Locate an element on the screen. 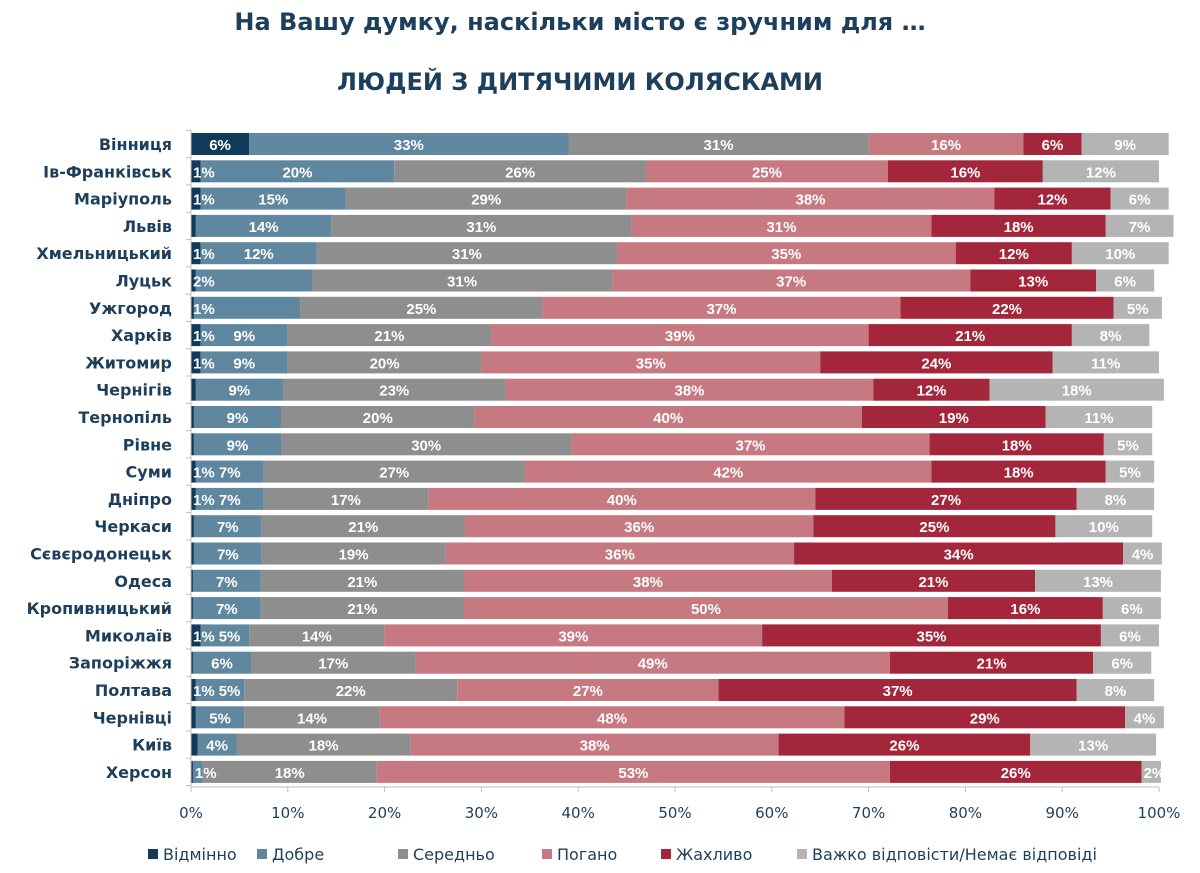  category-label: Чернівці is located at coordinates (132, 717).